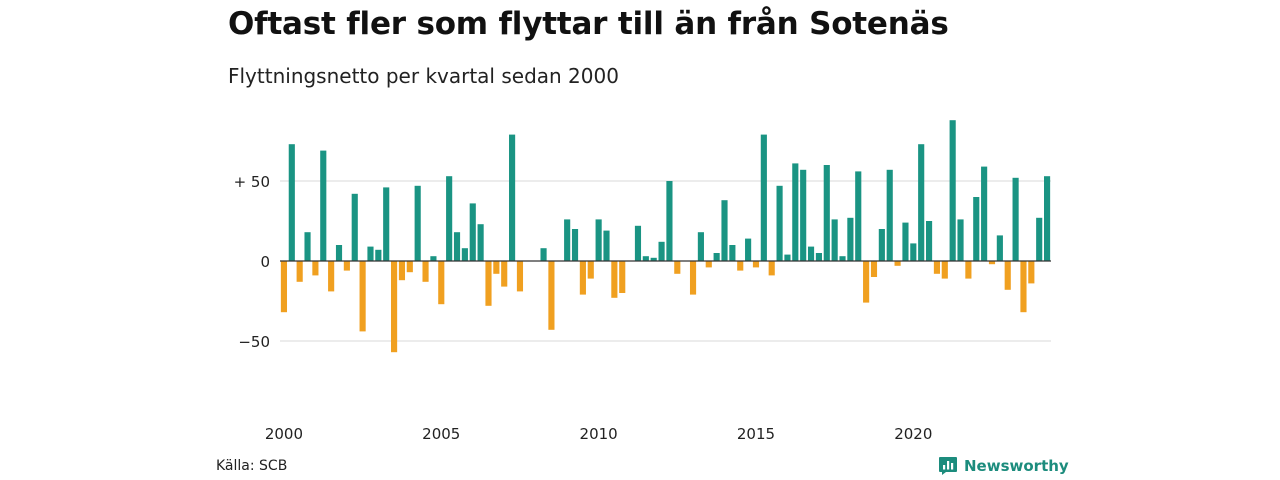  I want to click on x-tick-label: 2020, so click(913, 434).